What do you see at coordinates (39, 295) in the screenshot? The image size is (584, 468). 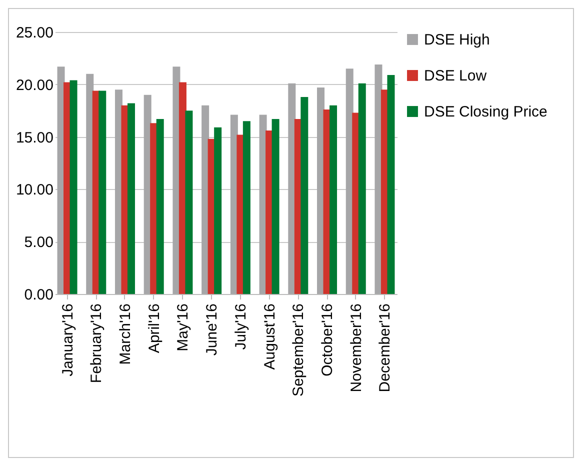 I see `y-tick-label: 0.00` at bounding box center [39, 295].